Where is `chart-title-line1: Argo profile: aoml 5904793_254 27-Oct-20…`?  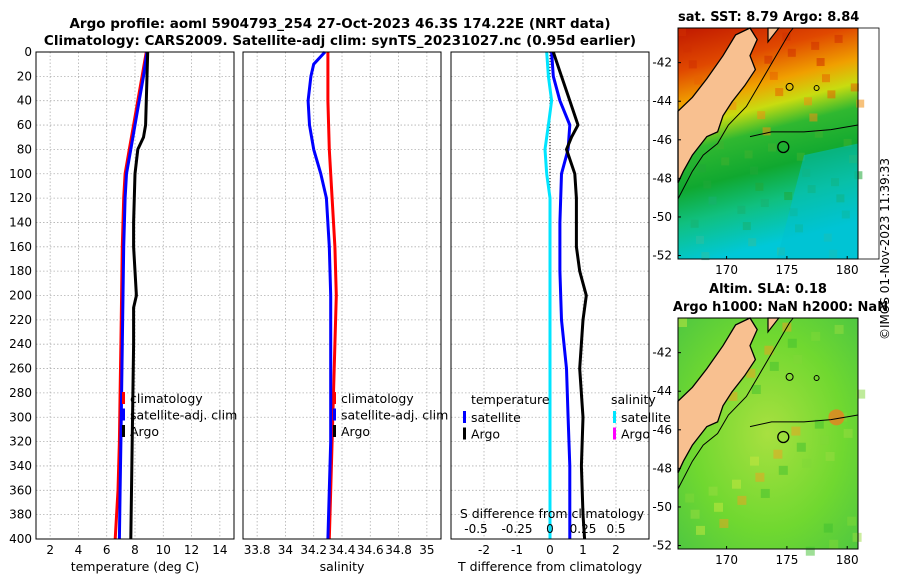
chart-title-line1: Argo profile: aoml 5904793_254 27-Oct-20… is located at coordinates (340, 24).